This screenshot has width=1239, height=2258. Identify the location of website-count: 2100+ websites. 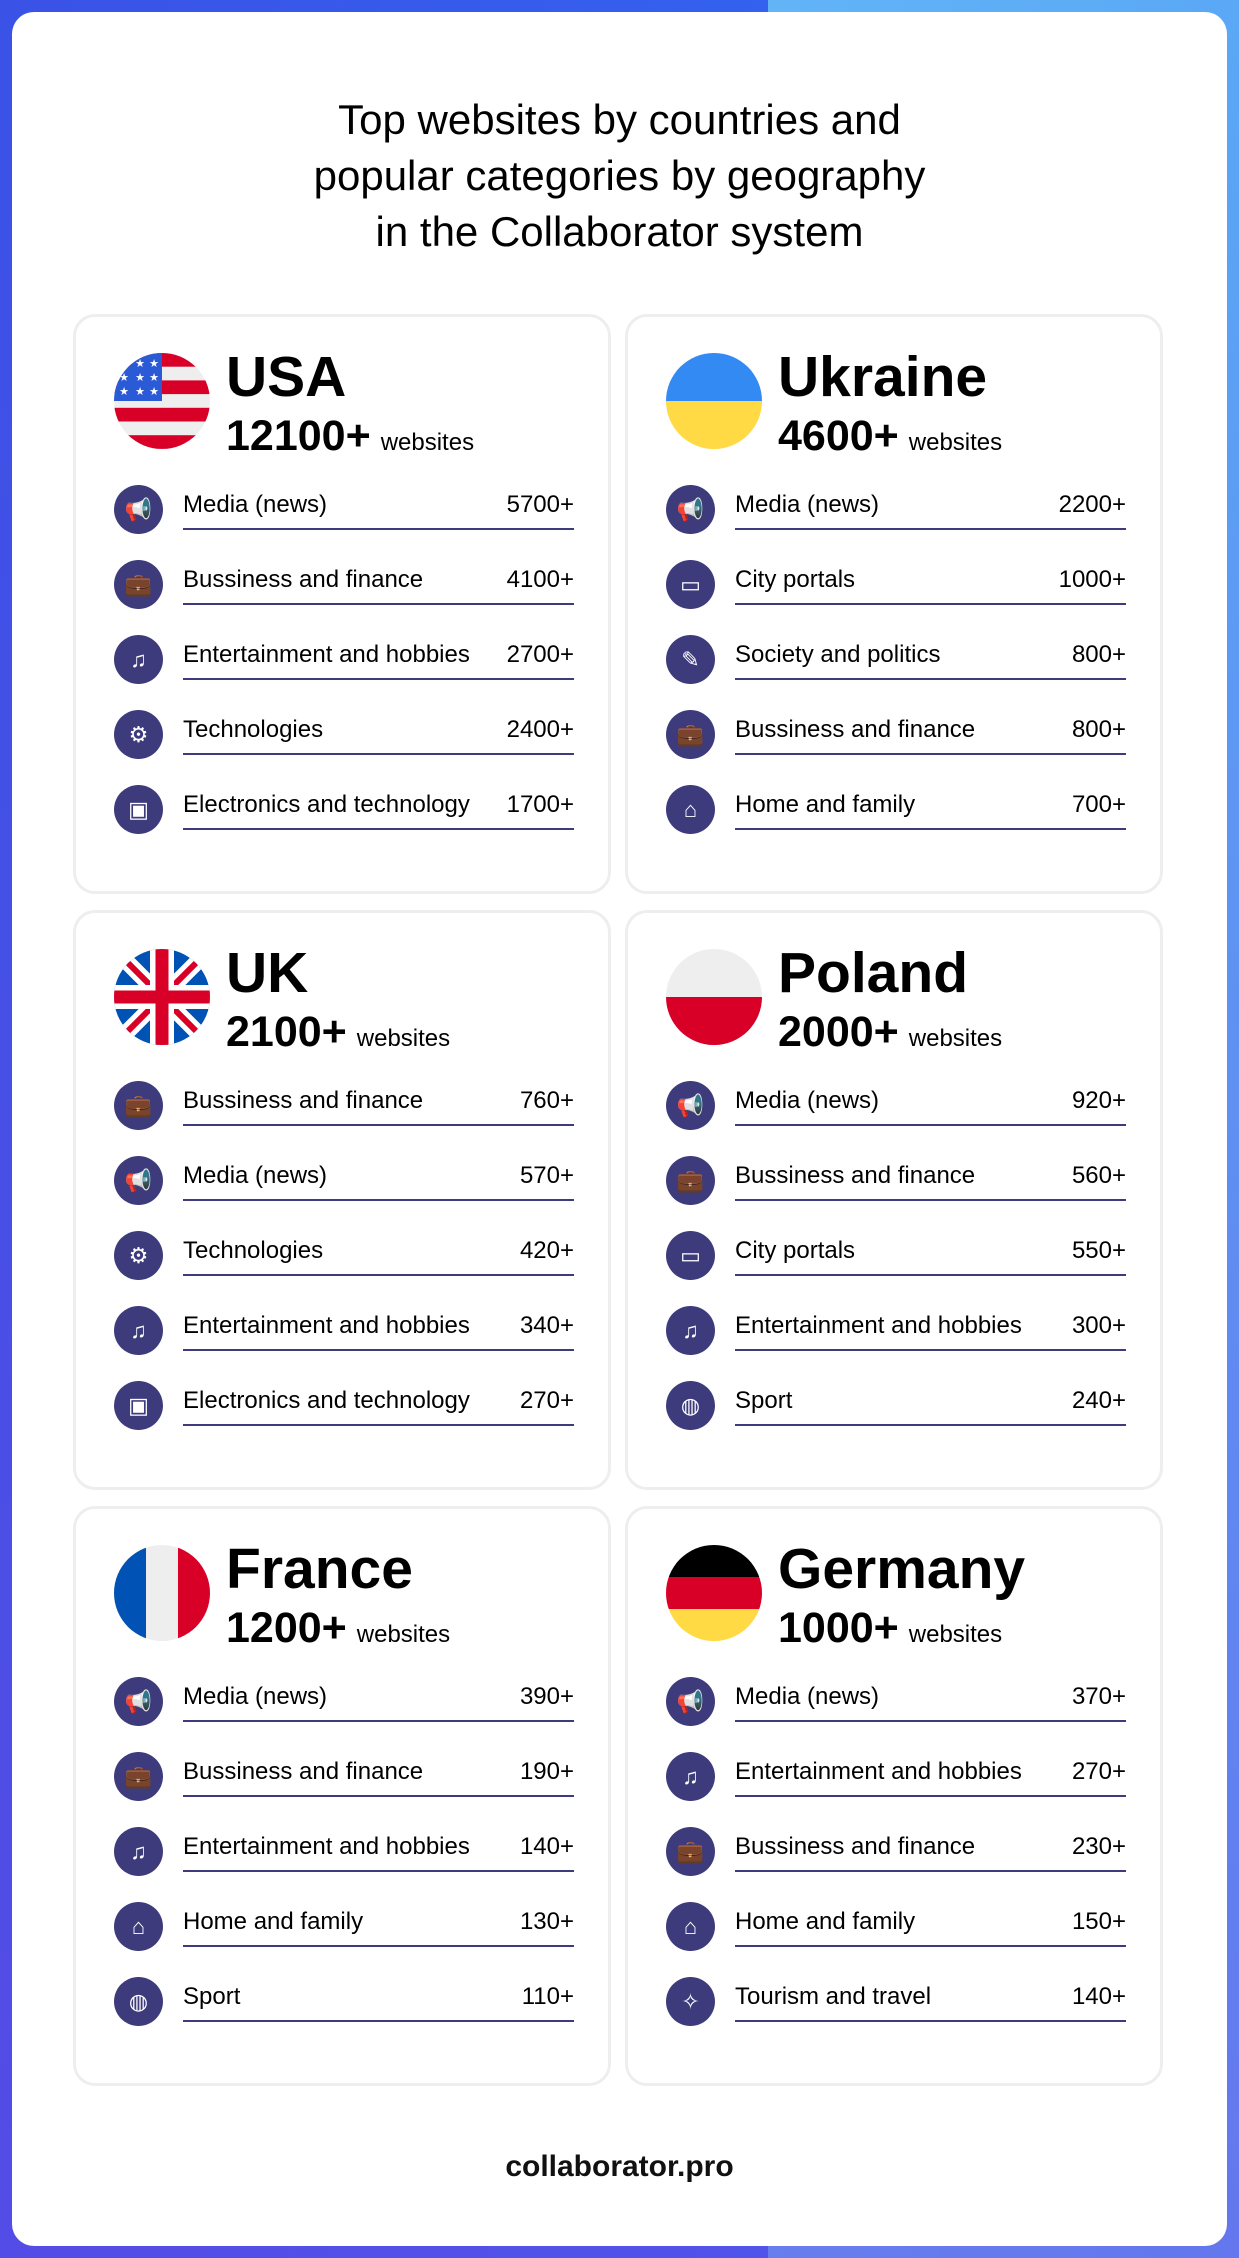
(338, 1035).